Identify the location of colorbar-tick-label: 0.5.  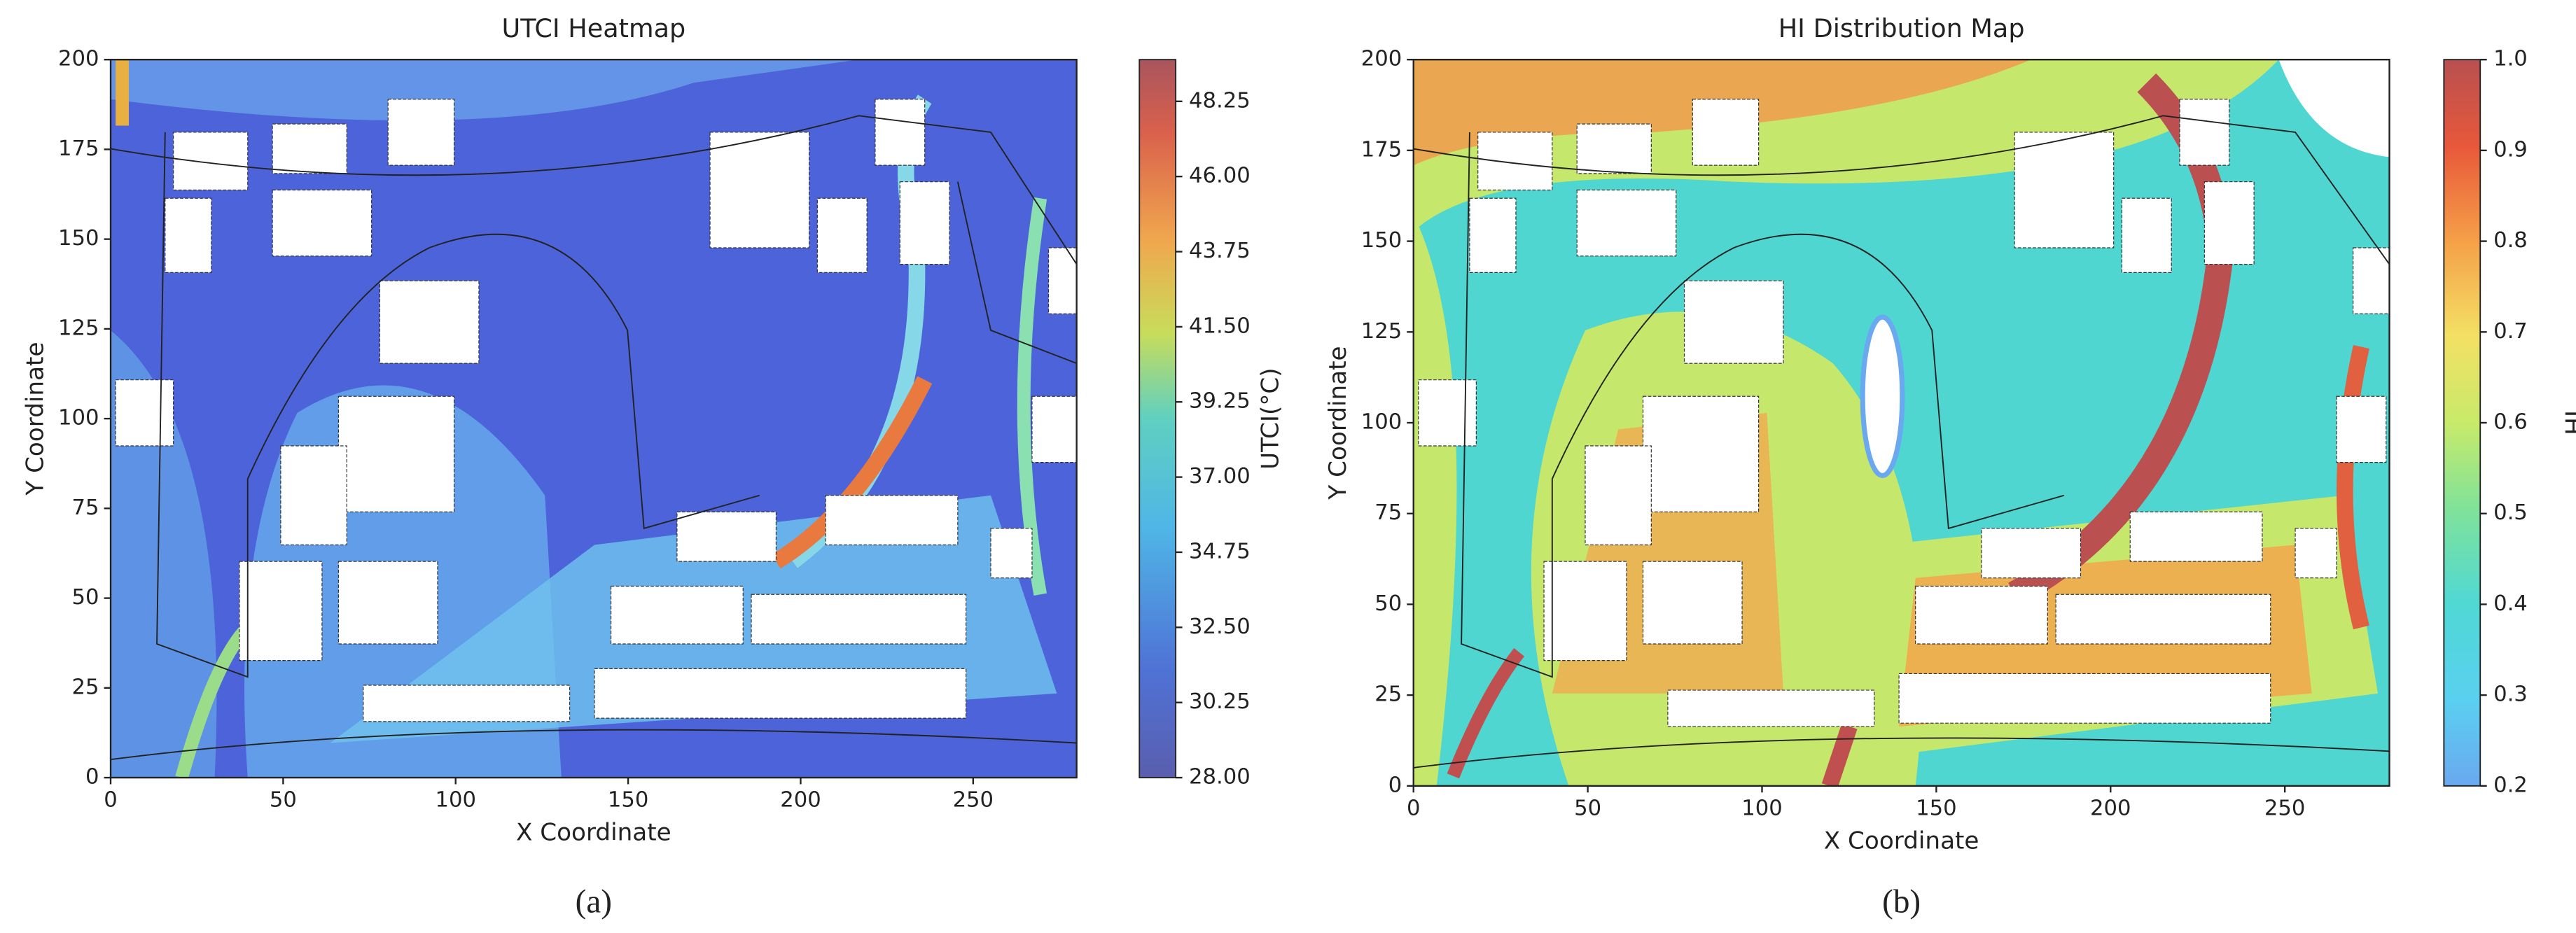
(2510, 512).